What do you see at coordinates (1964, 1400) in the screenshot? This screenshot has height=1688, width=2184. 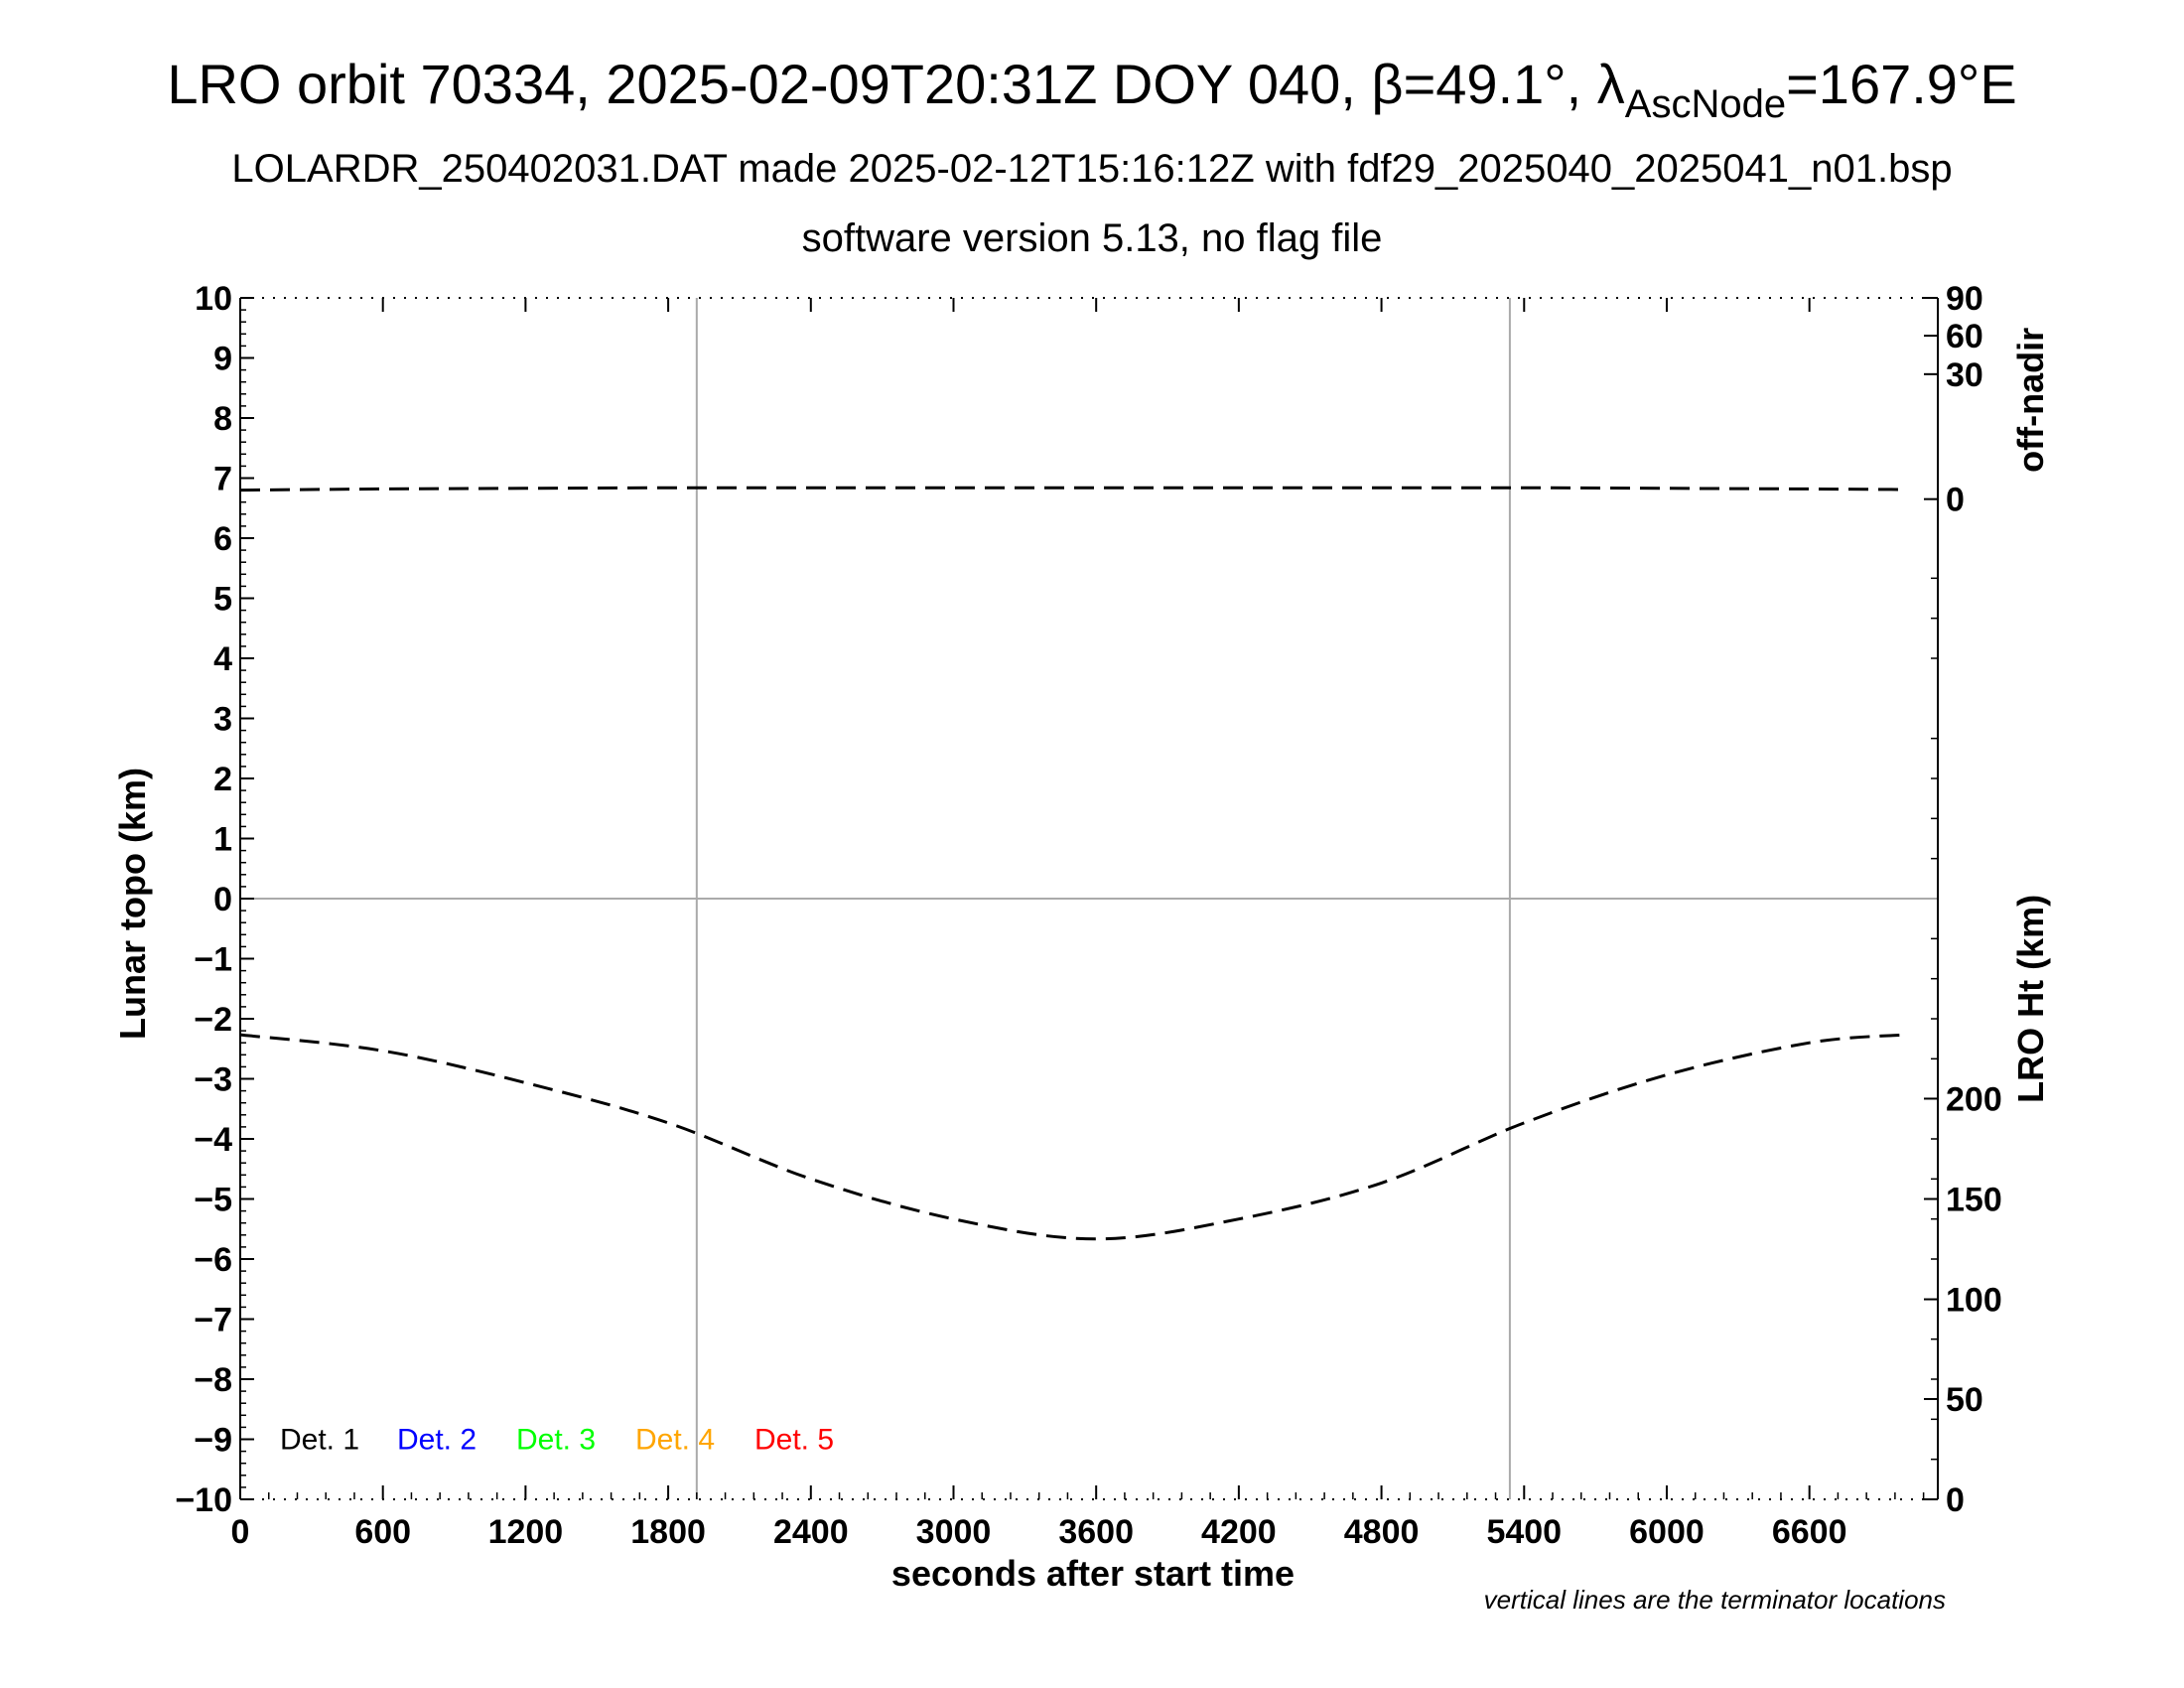 I see `height-tick-label: 50` at bounding box center [1964, 1400].